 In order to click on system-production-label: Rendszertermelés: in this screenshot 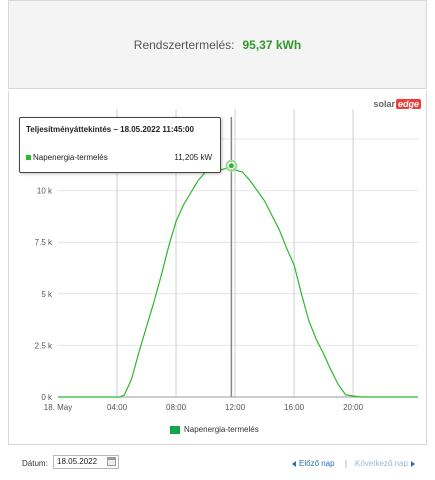, I will do `click(184, 44)`.